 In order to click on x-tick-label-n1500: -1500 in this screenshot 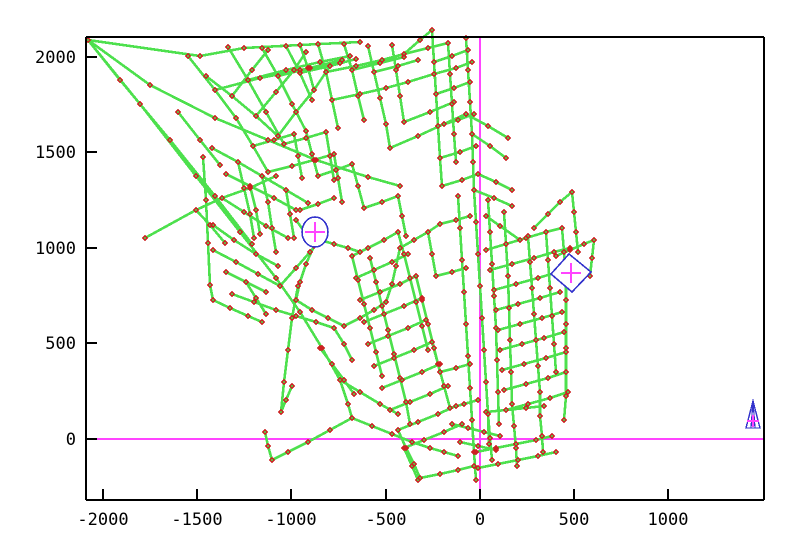, I will do `click(196, 520)`.